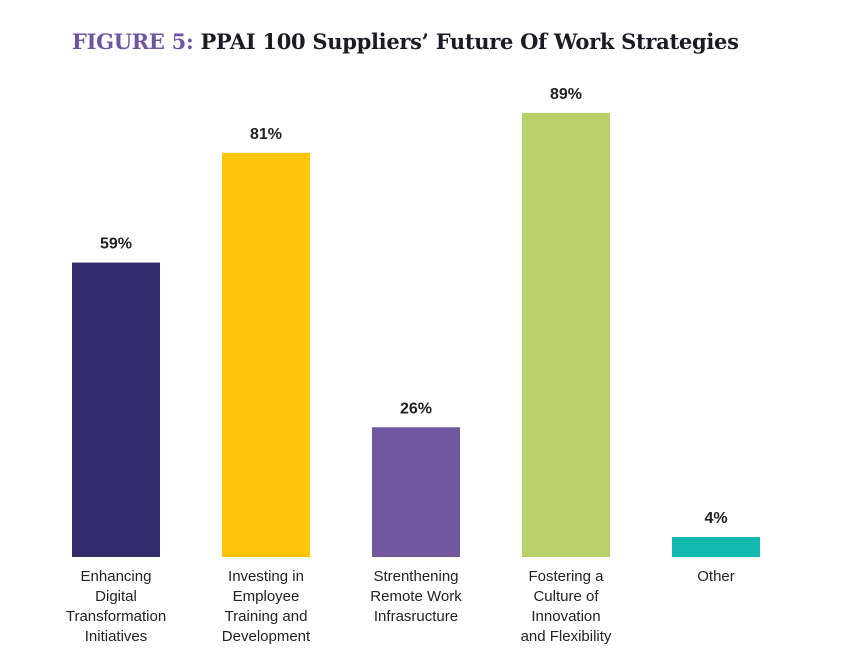  I want to click on x-tick-label-1-3: Development, so click(266, 636).